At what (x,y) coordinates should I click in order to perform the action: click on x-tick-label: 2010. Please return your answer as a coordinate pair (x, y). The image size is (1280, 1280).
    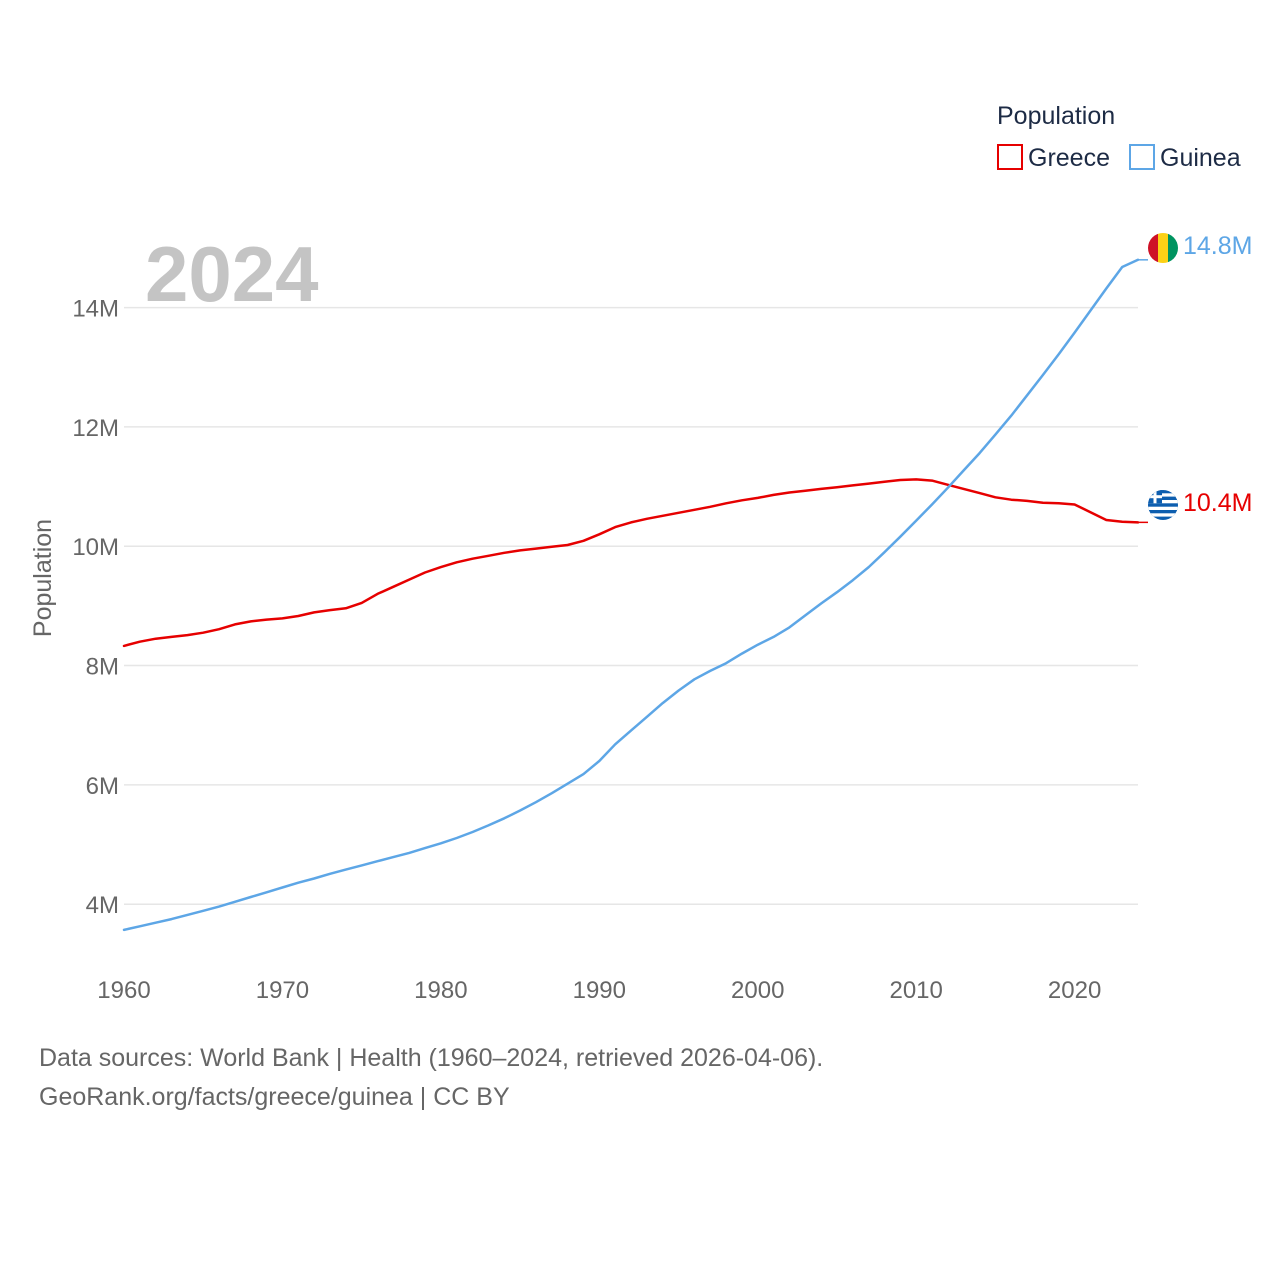
    Looking at the image, I should click on (915, 990).